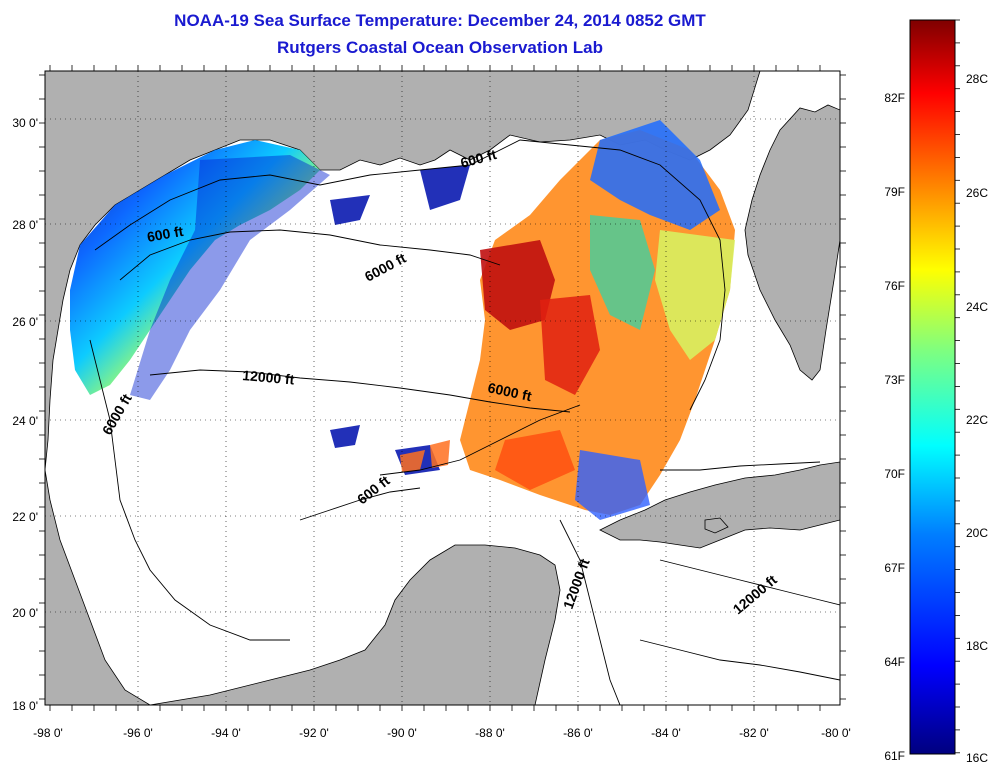 This screenshot has height=770, width=992. I want to click on celsius-label: 16C, so click(977, 758).